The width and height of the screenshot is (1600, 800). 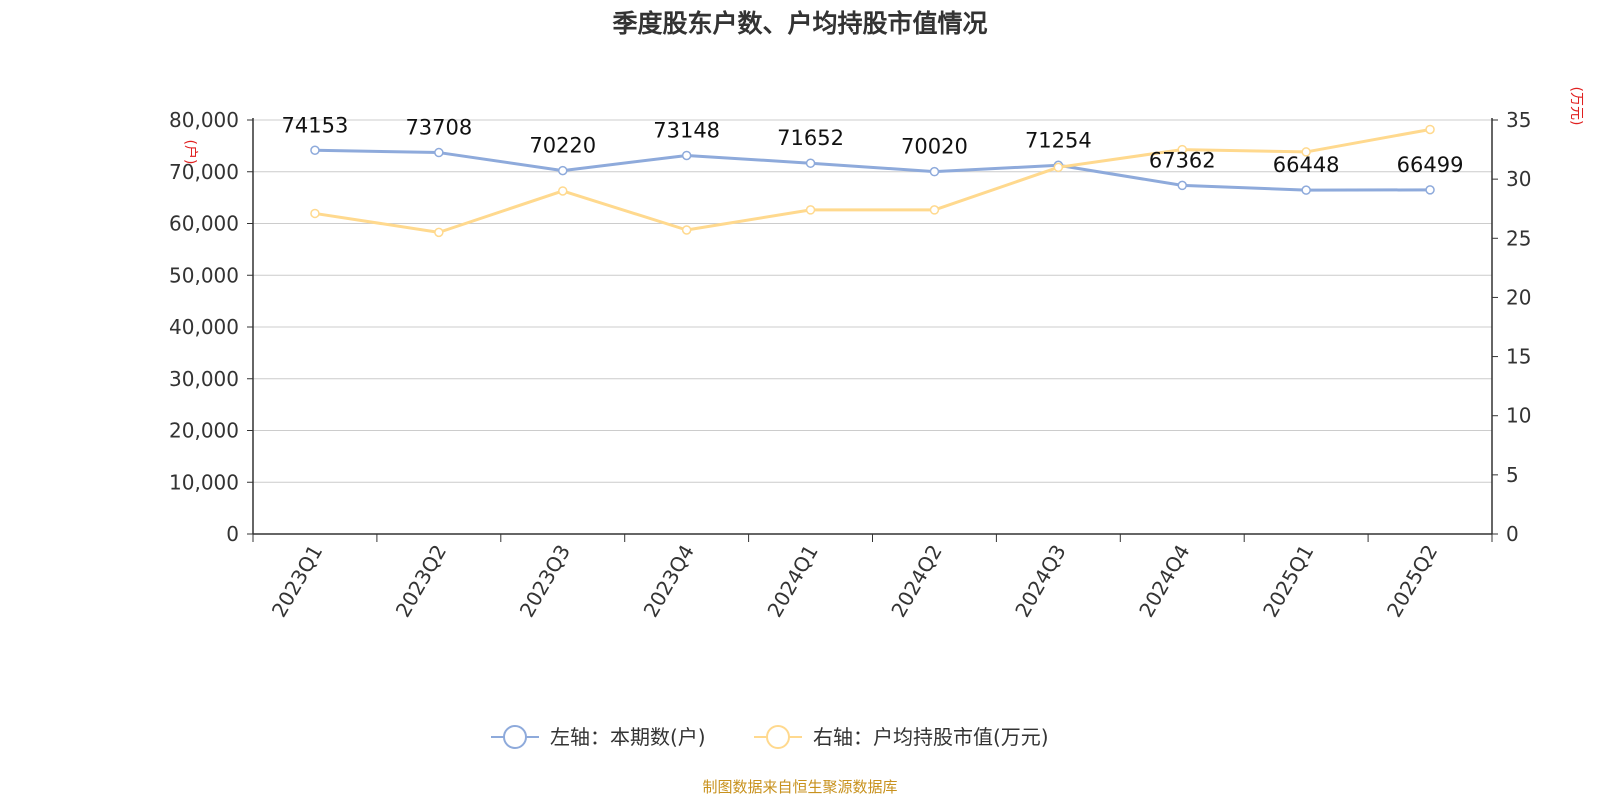 I want to click on left-tick-label: 20,000, so click(x=204, y=431).